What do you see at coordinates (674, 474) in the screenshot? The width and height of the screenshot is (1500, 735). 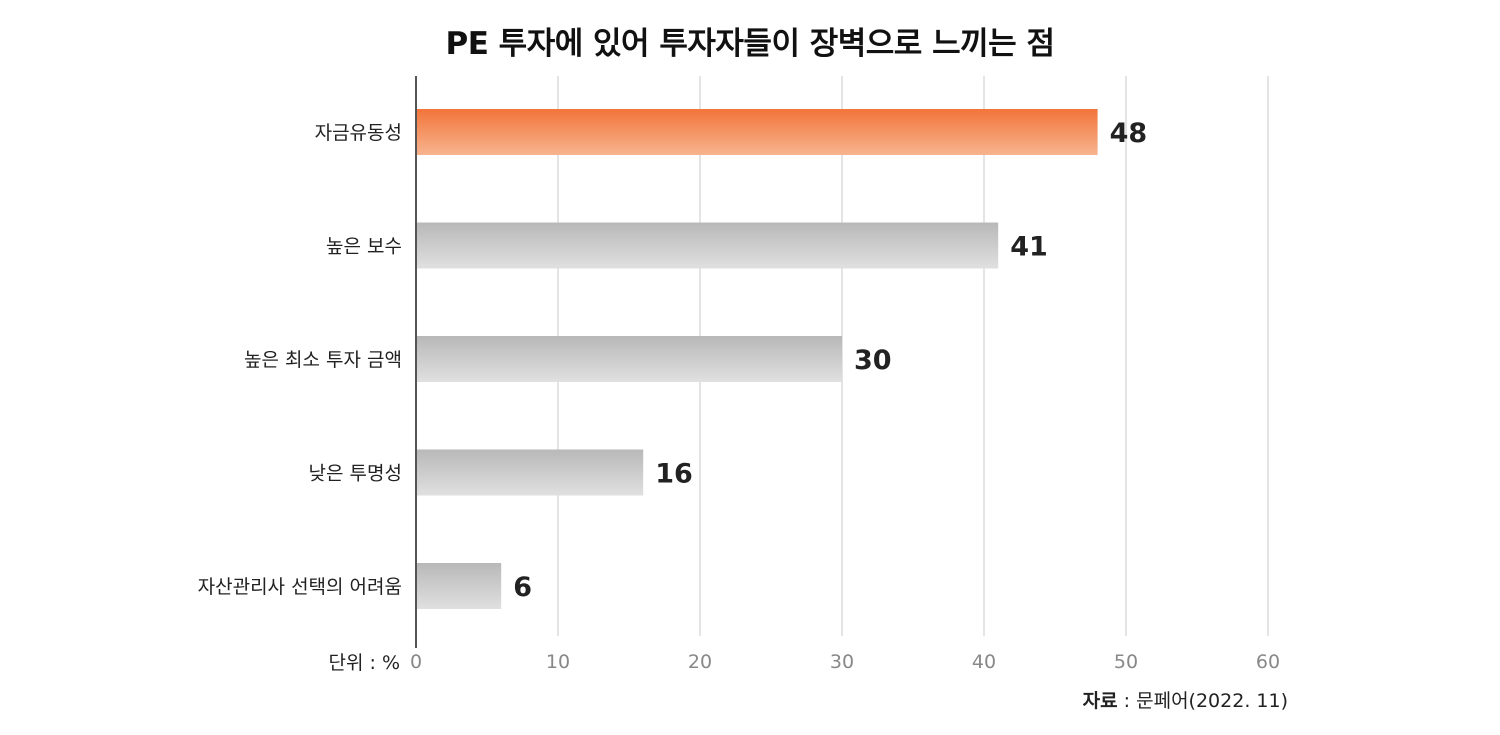 I see `value-label: 16` at bounding box center [674, 474].